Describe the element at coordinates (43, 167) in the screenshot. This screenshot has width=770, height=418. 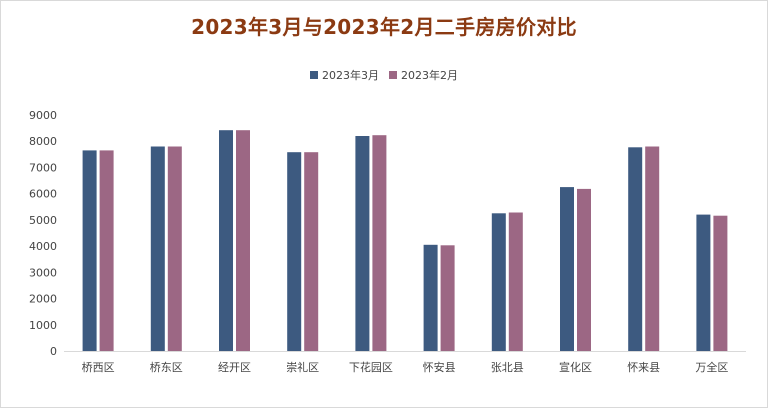
I see `y-tick-label: 7000` at that location.